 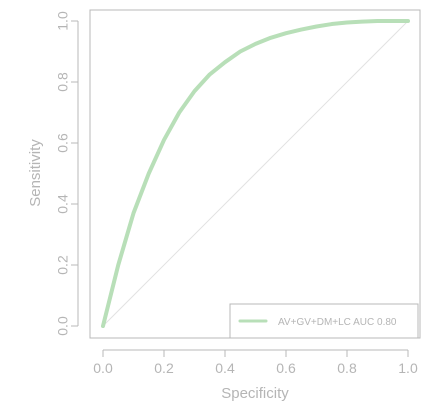 I want to click on y-axis: 0.0 0.2 0.4 0.6 0.8 1.0, so click(x=67, y=173).